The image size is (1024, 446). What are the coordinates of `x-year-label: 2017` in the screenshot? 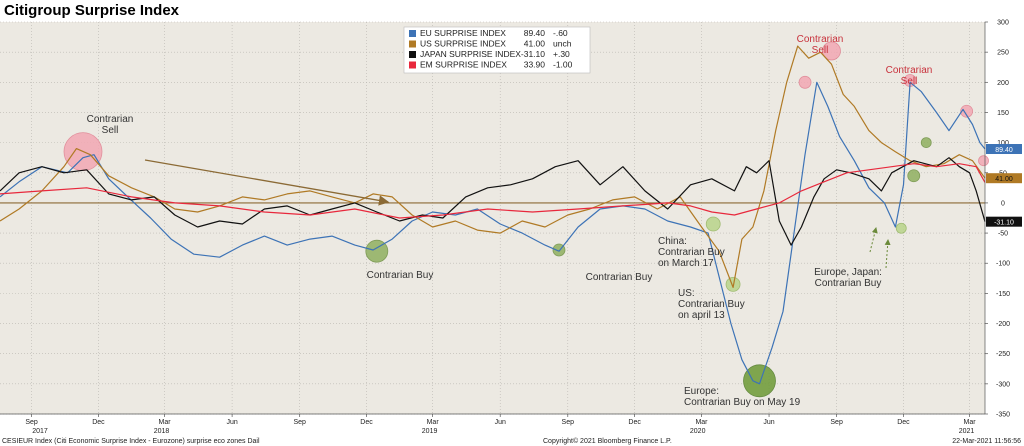 It's located at (40, 431).